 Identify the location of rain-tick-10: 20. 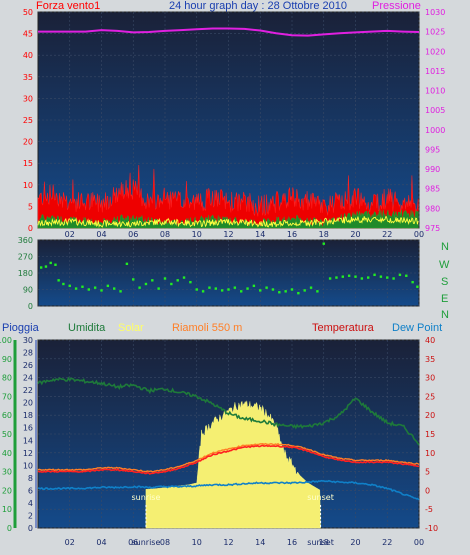
(28, 403).